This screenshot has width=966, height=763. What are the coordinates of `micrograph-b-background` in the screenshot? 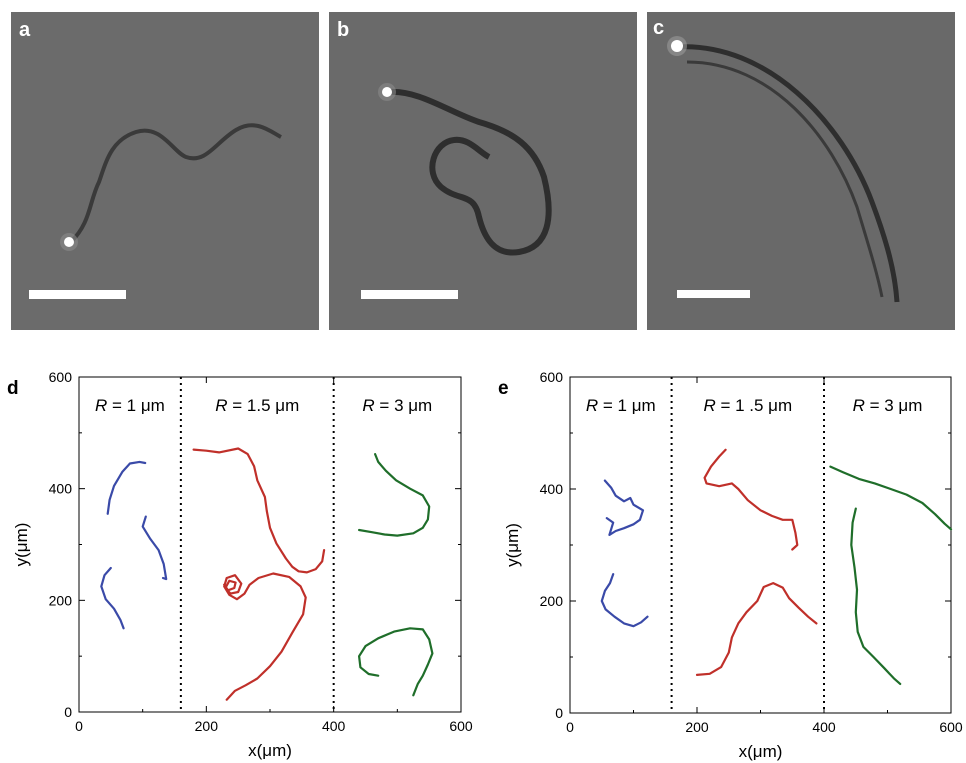 It's located at (483, 171).